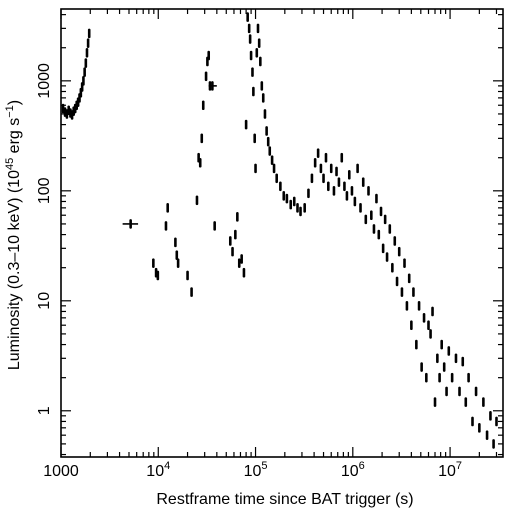  What do you see at coordinates (13, 235) in the screenshot?
I see `y-axis-label: Luminosity (0.3–10 keV) (1045 erg s−1)` at bounding box center [13, 235].